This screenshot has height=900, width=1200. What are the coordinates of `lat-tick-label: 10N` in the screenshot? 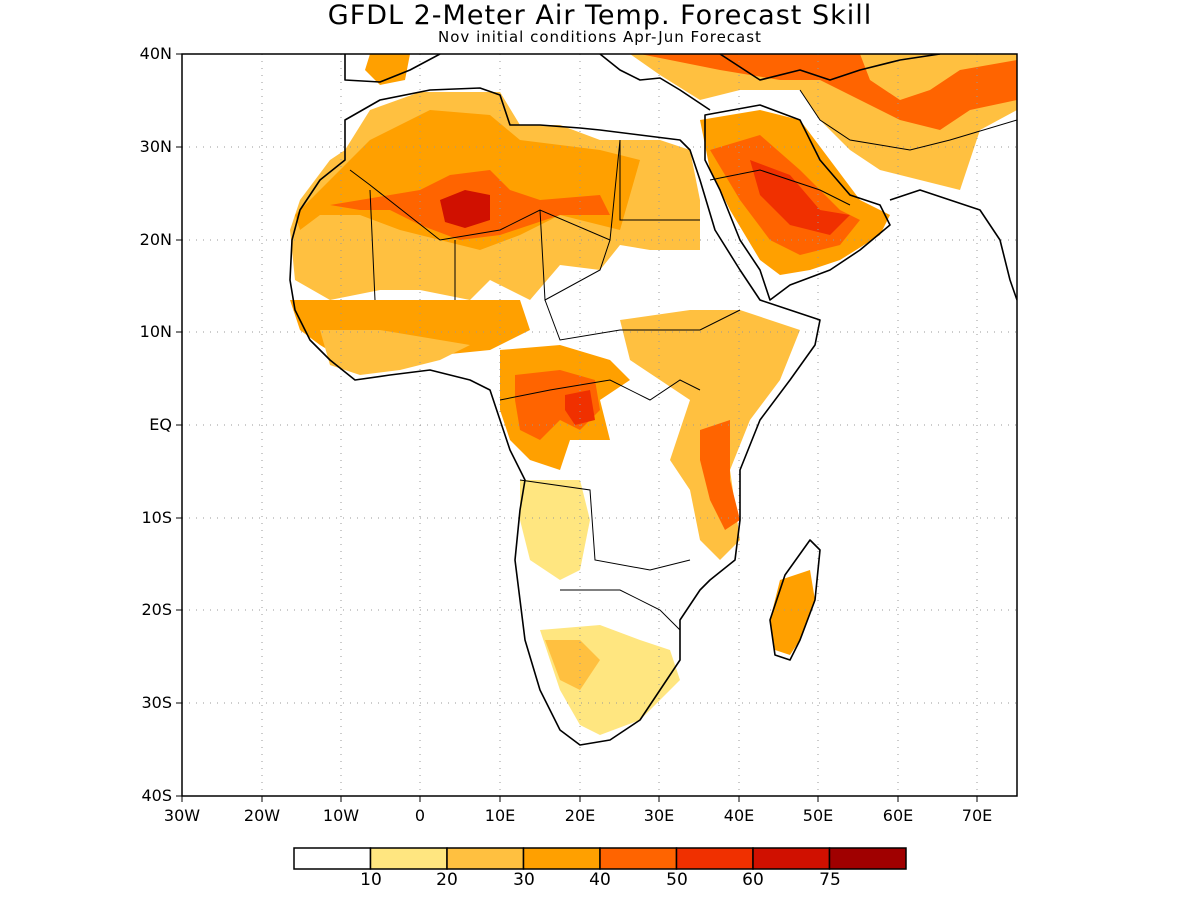 It's located at (155, 331).